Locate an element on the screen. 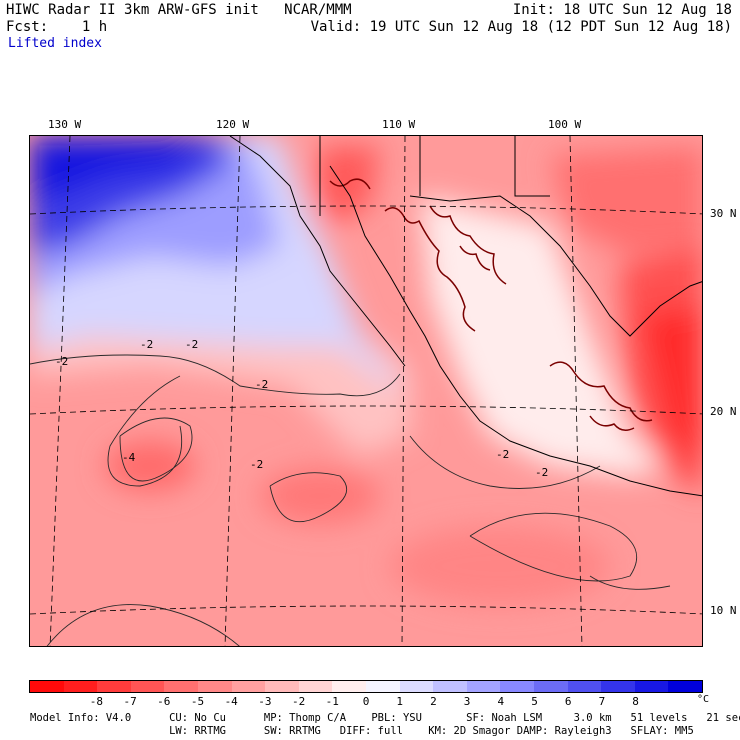 This screenshot has width=740, height=740. colorbar-tick-label: 6 is located at coordinates (568, 701).